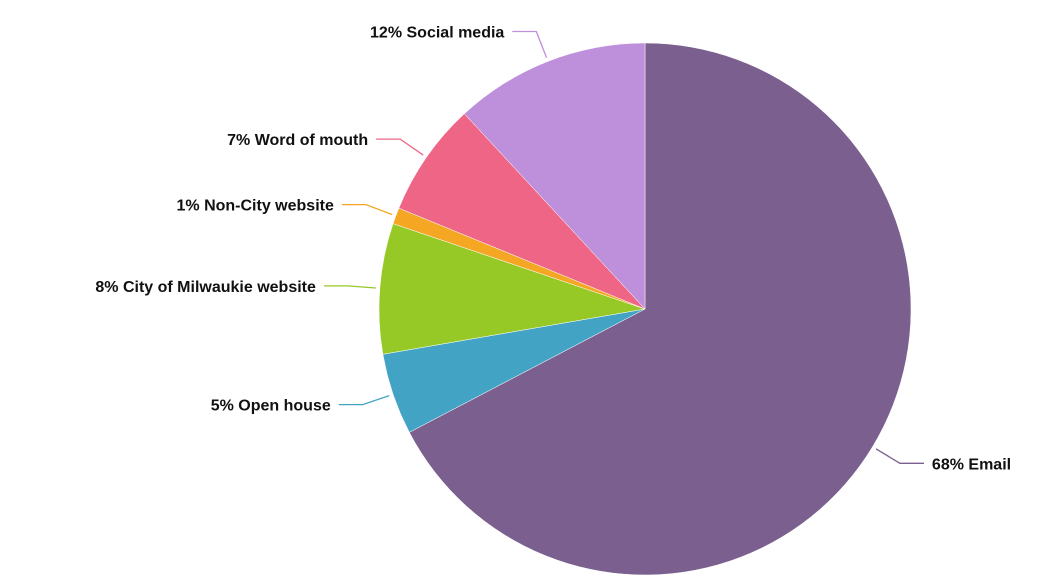 This screenshot has width=1053, height=577. What do you see at coordinates (364, 400) in the screenshot?
I see `leader-line-open-house` at bounding box center [364, 400].